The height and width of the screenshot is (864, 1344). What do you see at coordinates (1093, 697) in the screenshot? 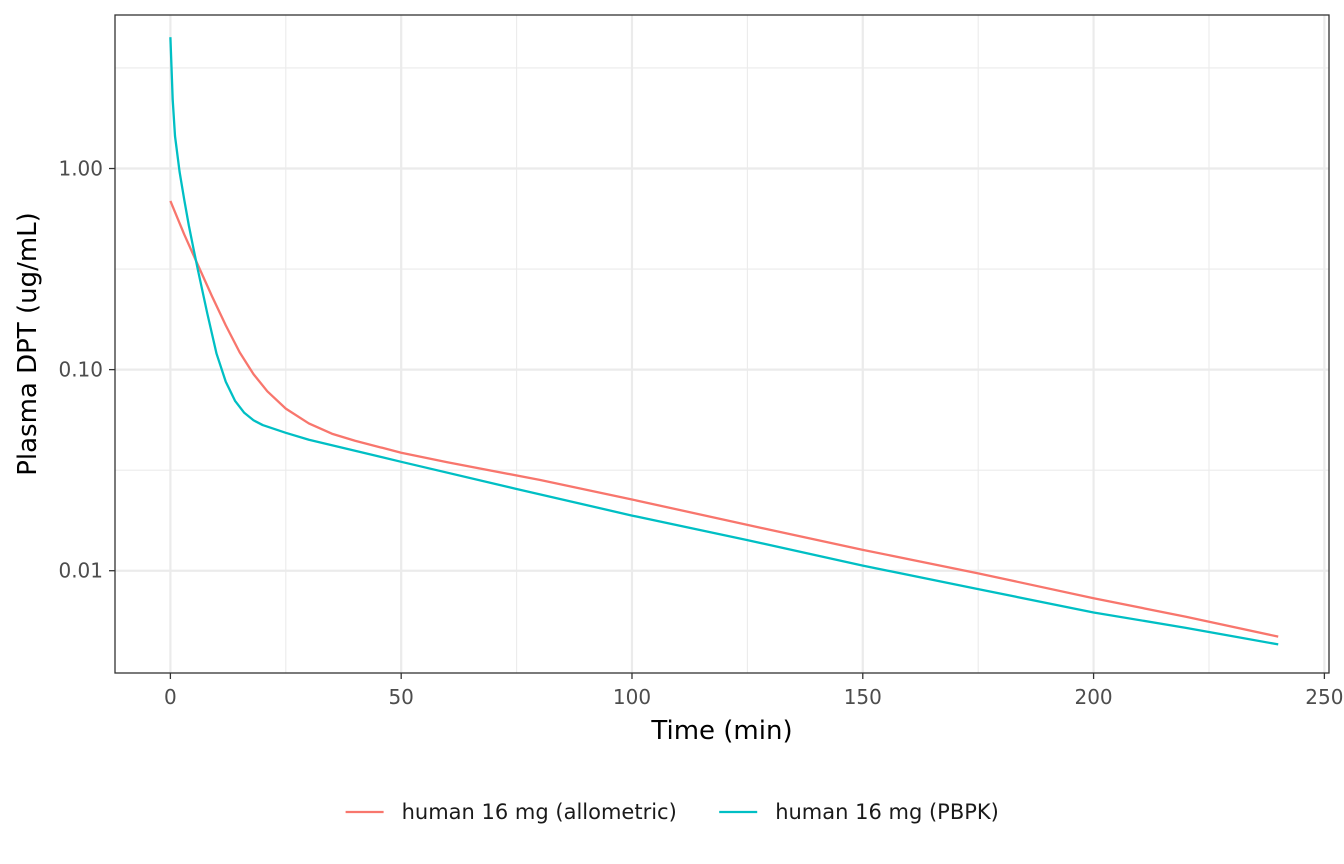
I see `x-tick-label: 200` at bounding box center [1093, 697].